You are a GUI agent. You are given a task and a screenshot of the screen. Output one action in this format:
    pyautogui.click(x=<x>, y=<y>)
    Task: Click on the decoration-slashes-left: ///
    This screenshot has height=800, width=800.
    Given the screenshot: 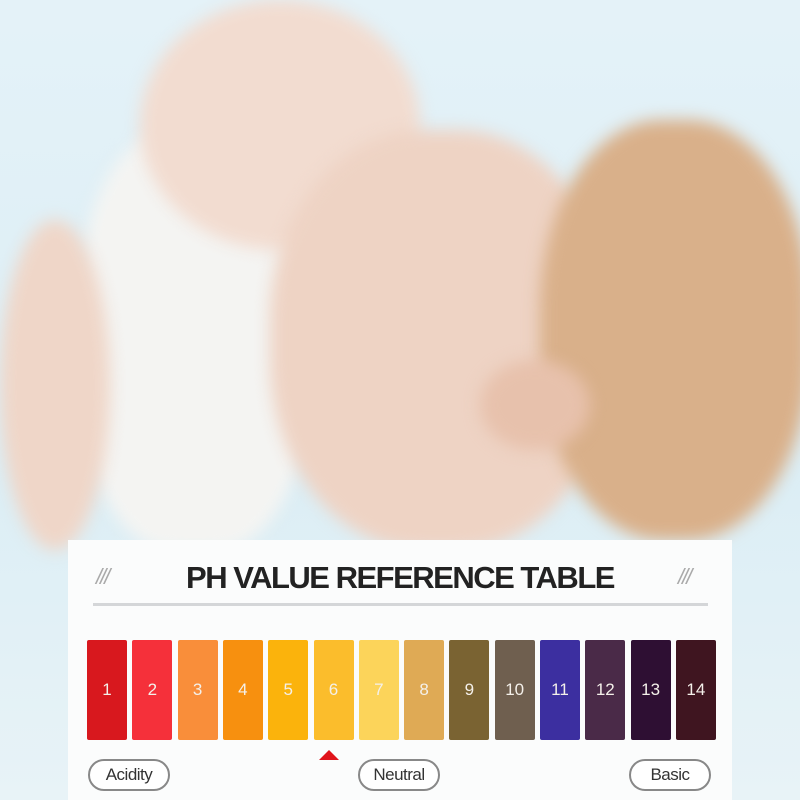 What is the action you would take?
    pyautogui.click(x=103, y=576)
    